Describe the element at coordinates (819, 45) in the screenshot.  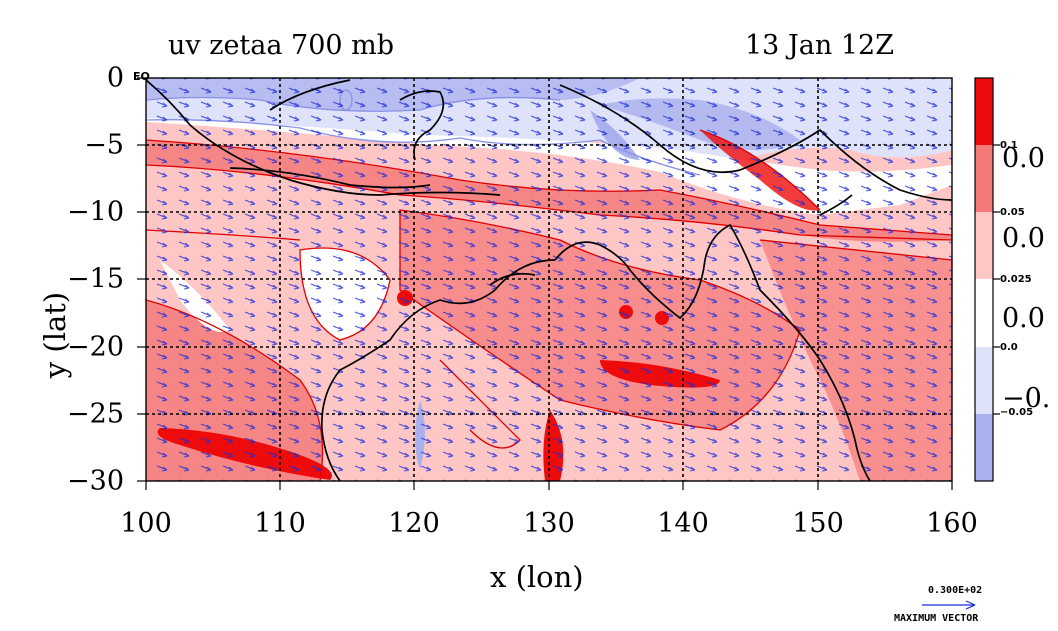
I see `chart-timestamp: 13 Jan 12Z` at that location.